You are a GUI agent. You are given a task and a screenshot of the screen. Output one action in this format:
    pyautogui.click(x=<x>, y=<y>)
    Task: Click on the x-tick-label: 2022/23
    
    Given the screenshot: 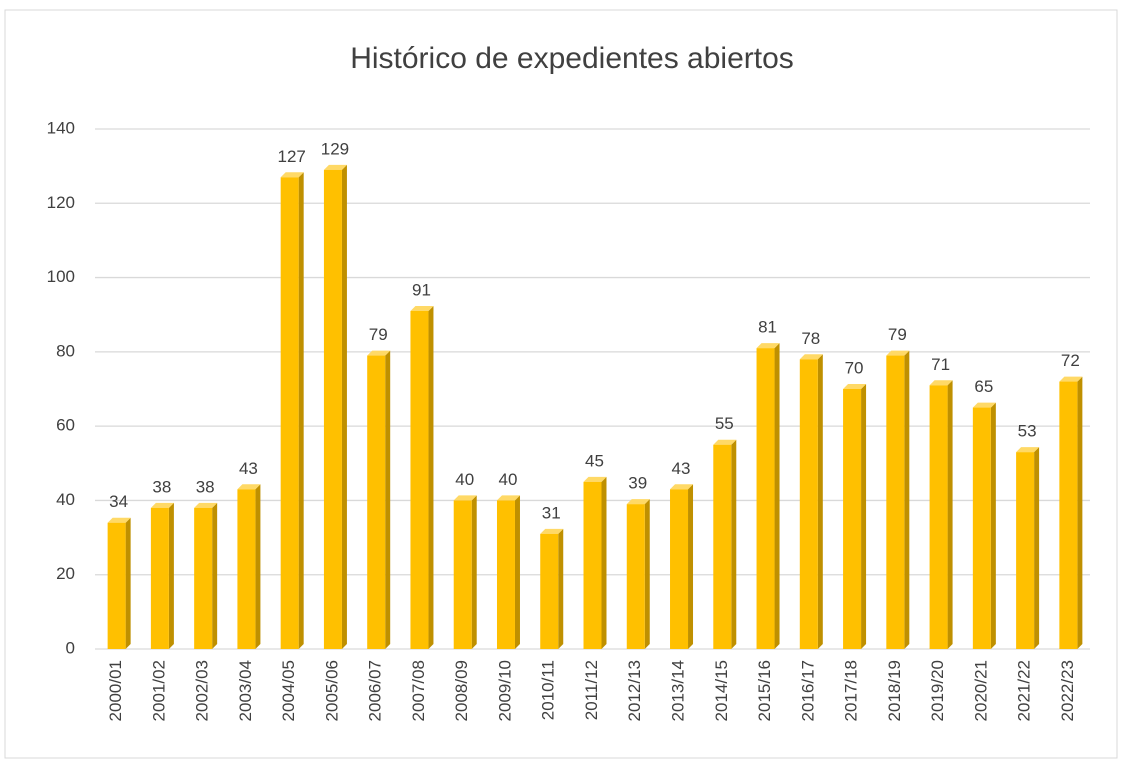 What is the action you would take?
    pyautogui.click(x=1067, y=690)
    